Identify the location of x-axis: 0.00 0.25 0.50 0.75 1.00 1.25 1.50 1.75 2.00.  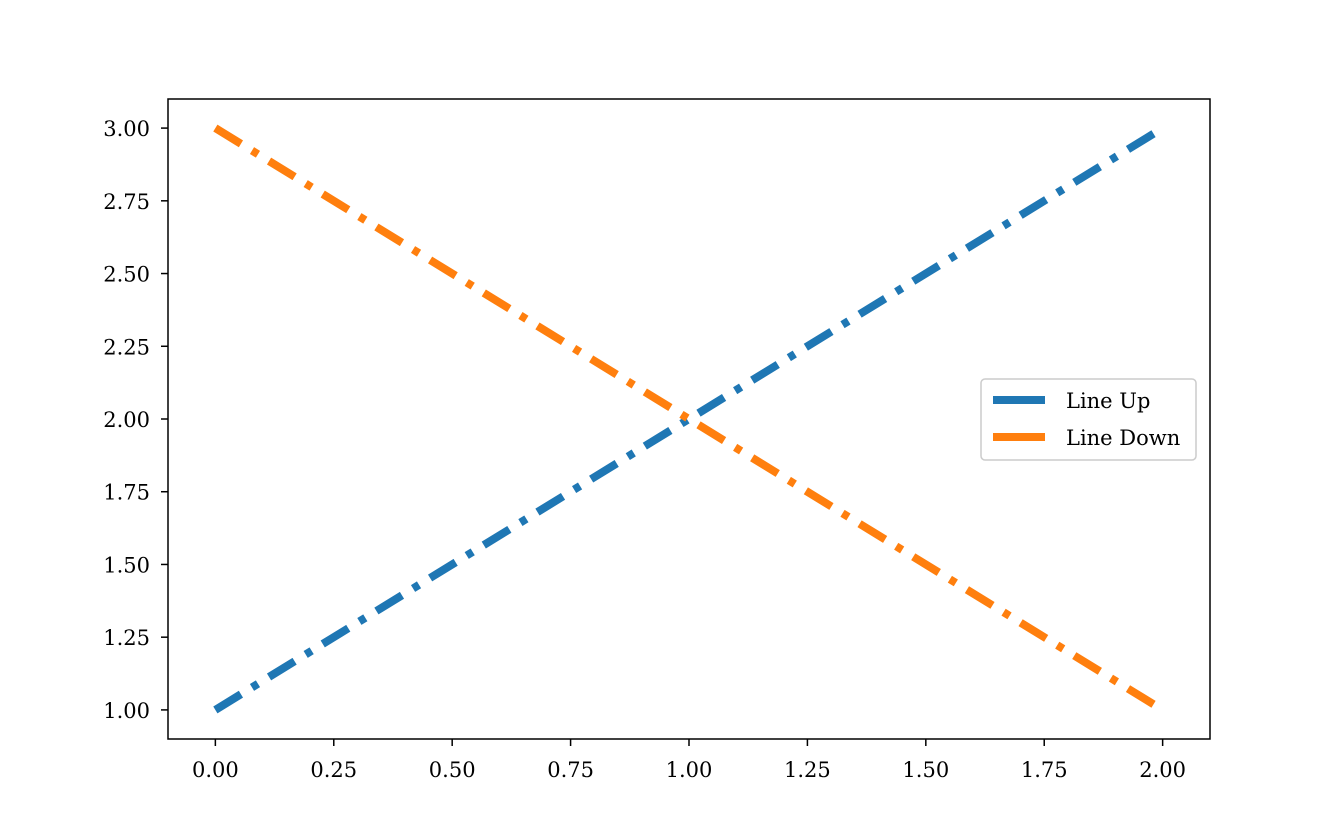
(689, 760).